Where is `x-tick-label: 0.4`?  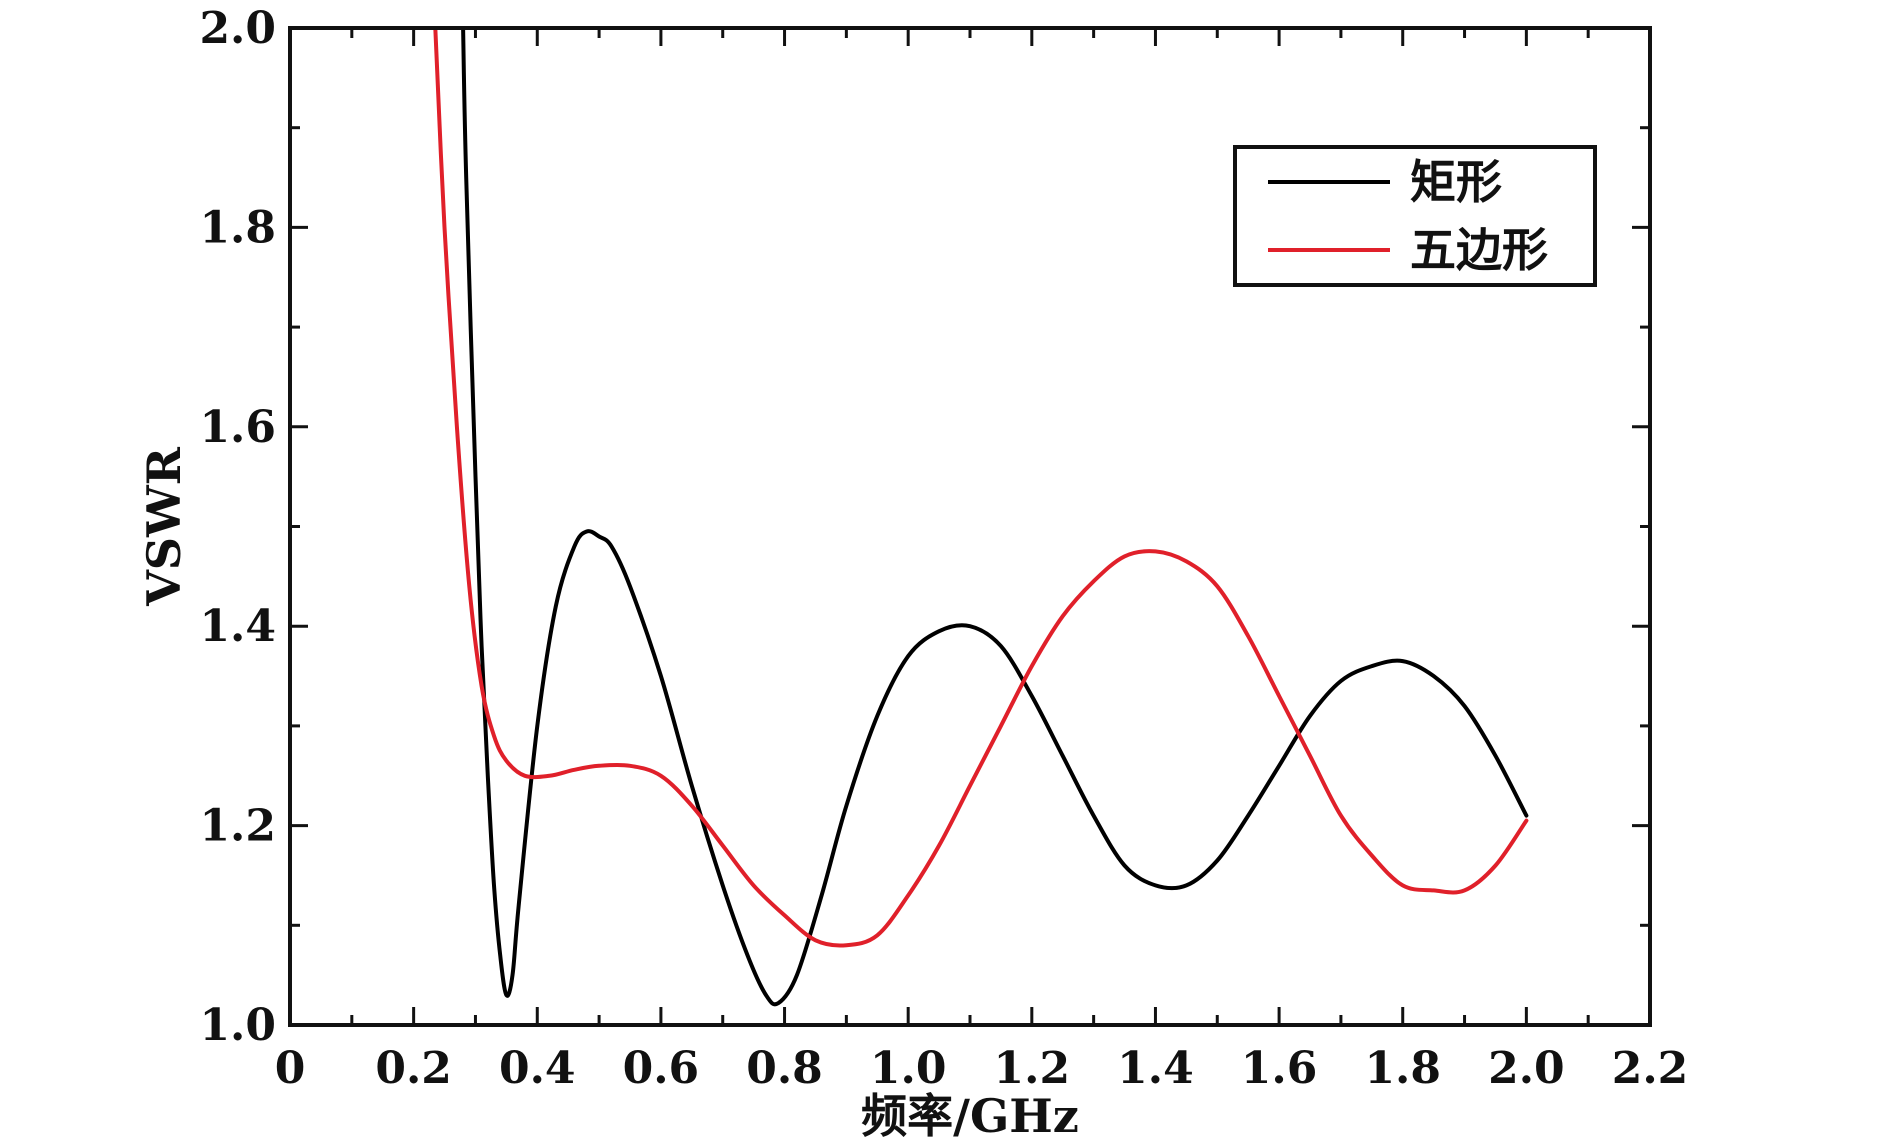 x-tick-label: 0.4 is located at coordinates (537, 1068).